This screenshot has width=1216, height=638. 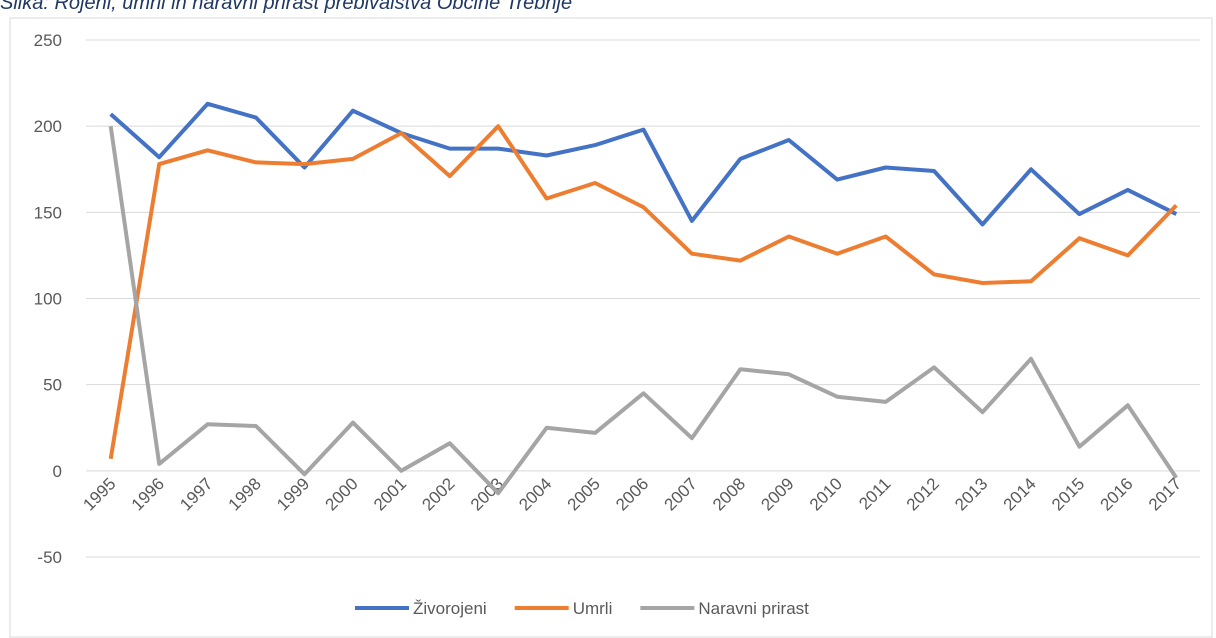 I want to click on y-tick-label: 0, so click(x=57, y=471).